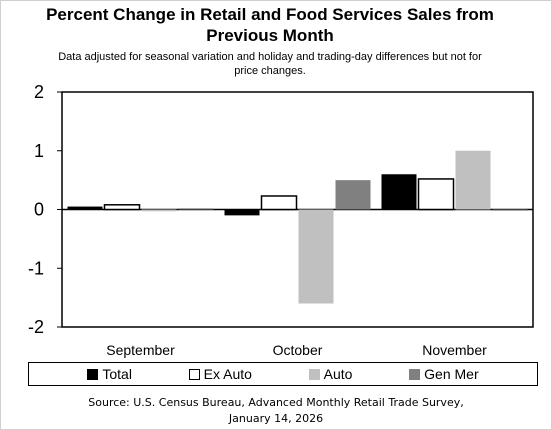  What do you see at coordinates (36, 268) in the screenshot?
I see `y-tick-label: -1` at bounding box center [36, 268].